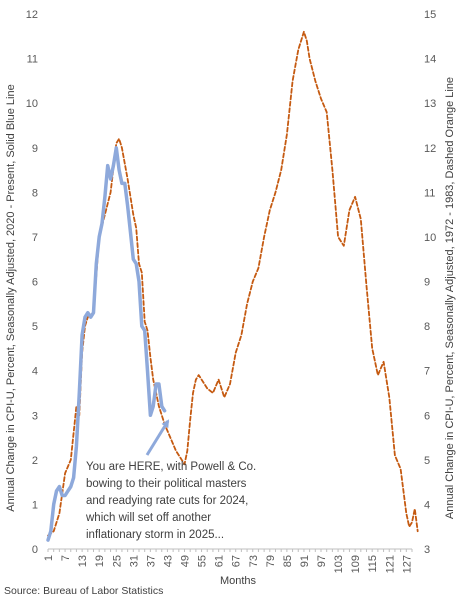 This screenshot has width=463, height=600. What do you see at coordinates (238, 581) in the screenshot?
I see `x-axis-title: Months` at bounding box center [238, 581].